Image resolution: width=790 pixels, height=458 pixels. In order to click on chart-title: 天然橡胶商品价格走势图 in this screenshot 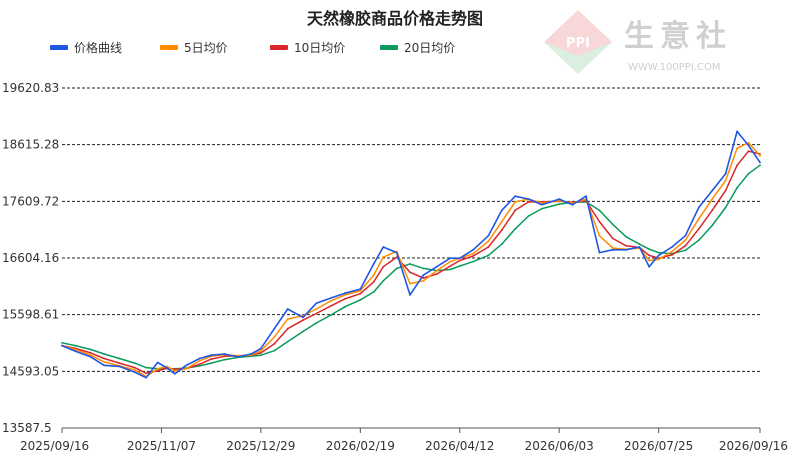, I will do `click(395, 18)`.